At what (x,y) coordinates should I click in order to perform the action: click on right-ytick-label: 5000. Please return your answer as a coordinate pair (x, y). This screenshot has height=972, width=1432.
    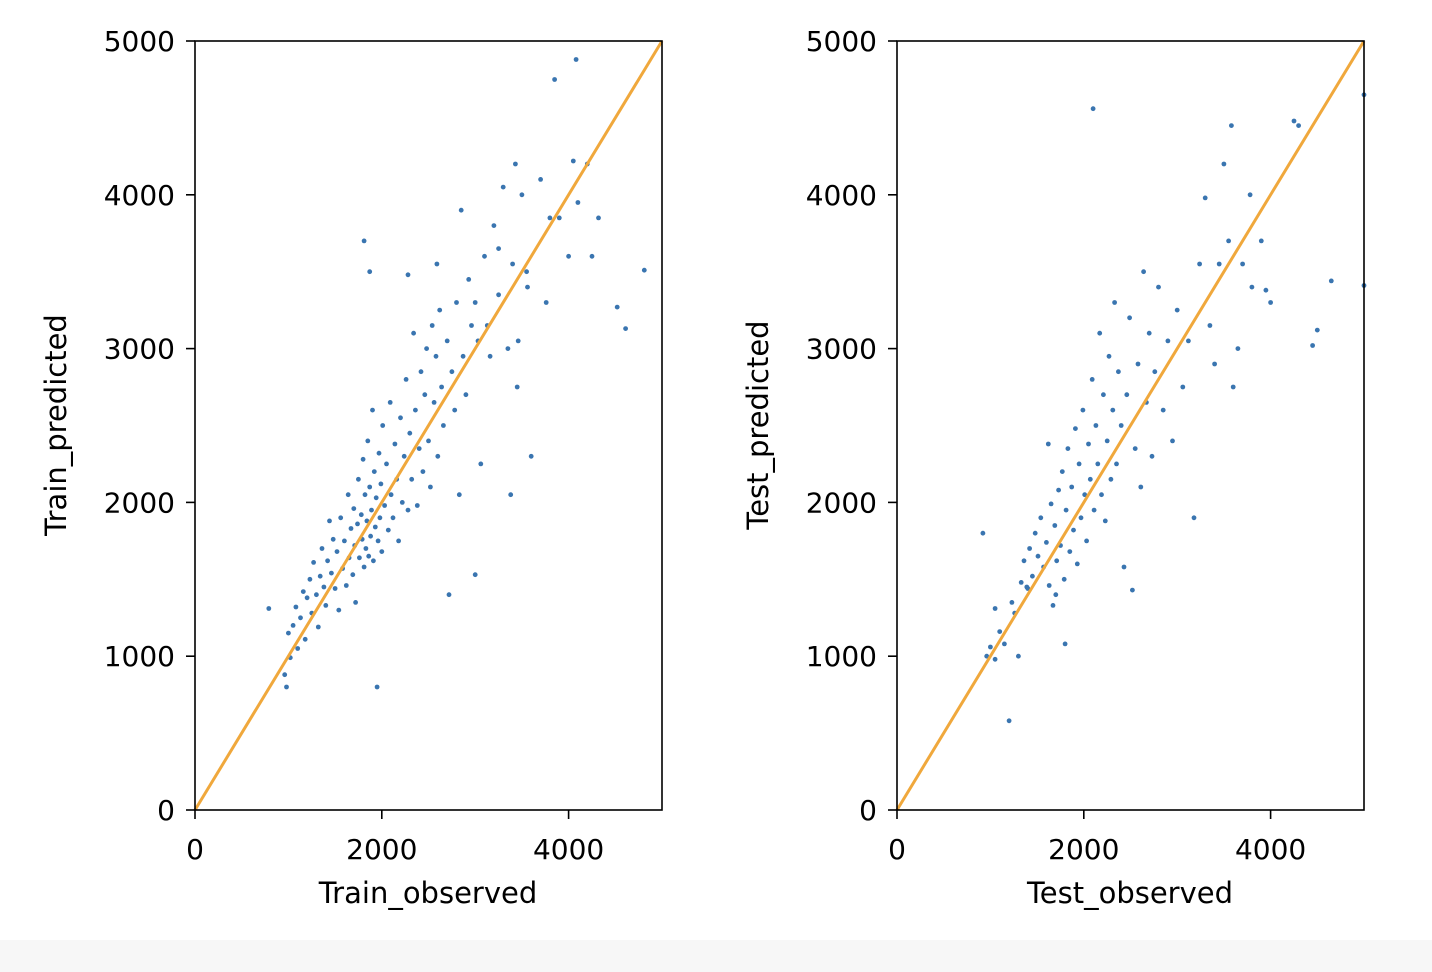
    Looking at the image, I should click on (841, 41).